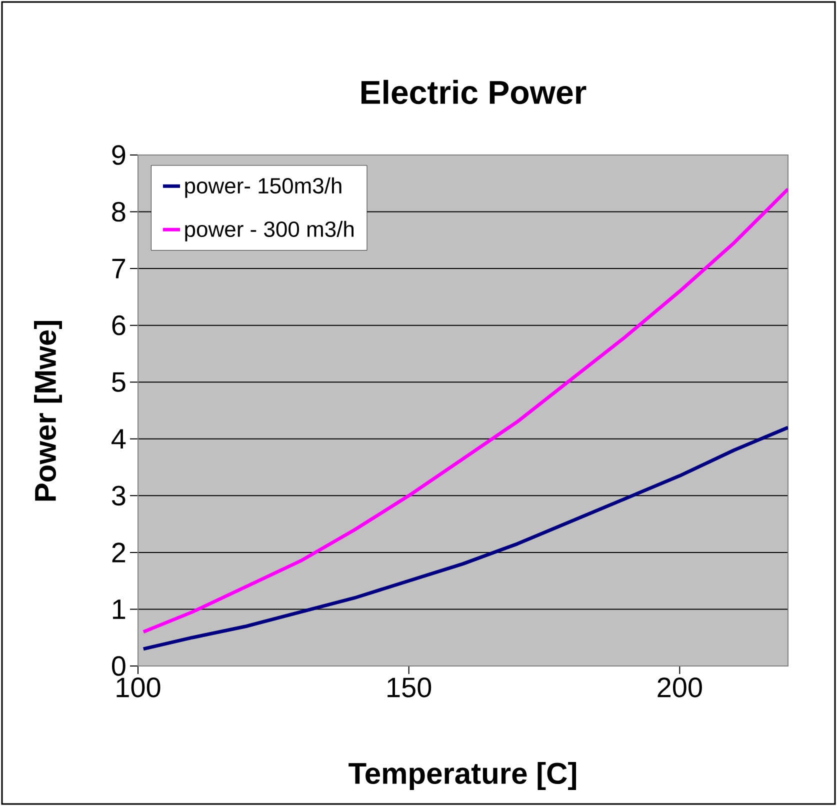 The width and height of the screenshot is (837, 806). I want to click on x-tick-label: 150, so click(410, 688).